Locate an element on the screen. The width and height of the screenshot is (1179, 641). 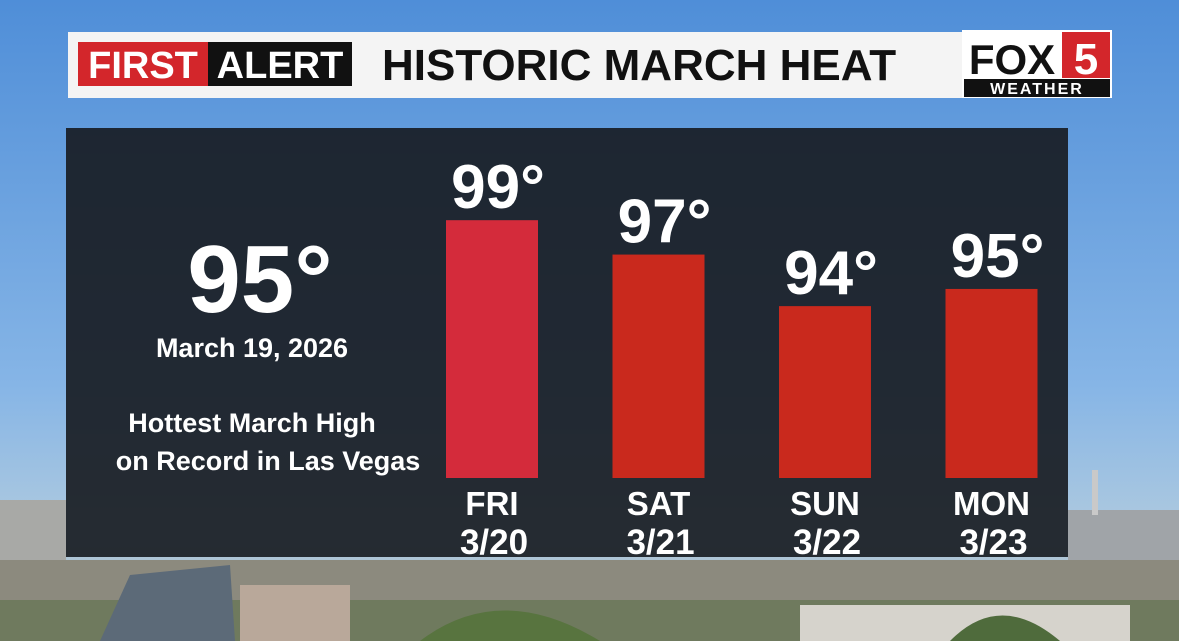
date-label: 3/20 is located at coordinates (494, 542).